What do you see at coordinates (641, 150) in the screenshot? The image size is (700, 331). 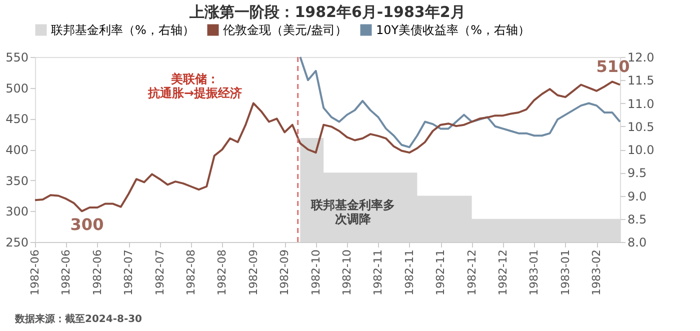 I see `y2-tick-label: 10.0` at bounding box center [641, 150].